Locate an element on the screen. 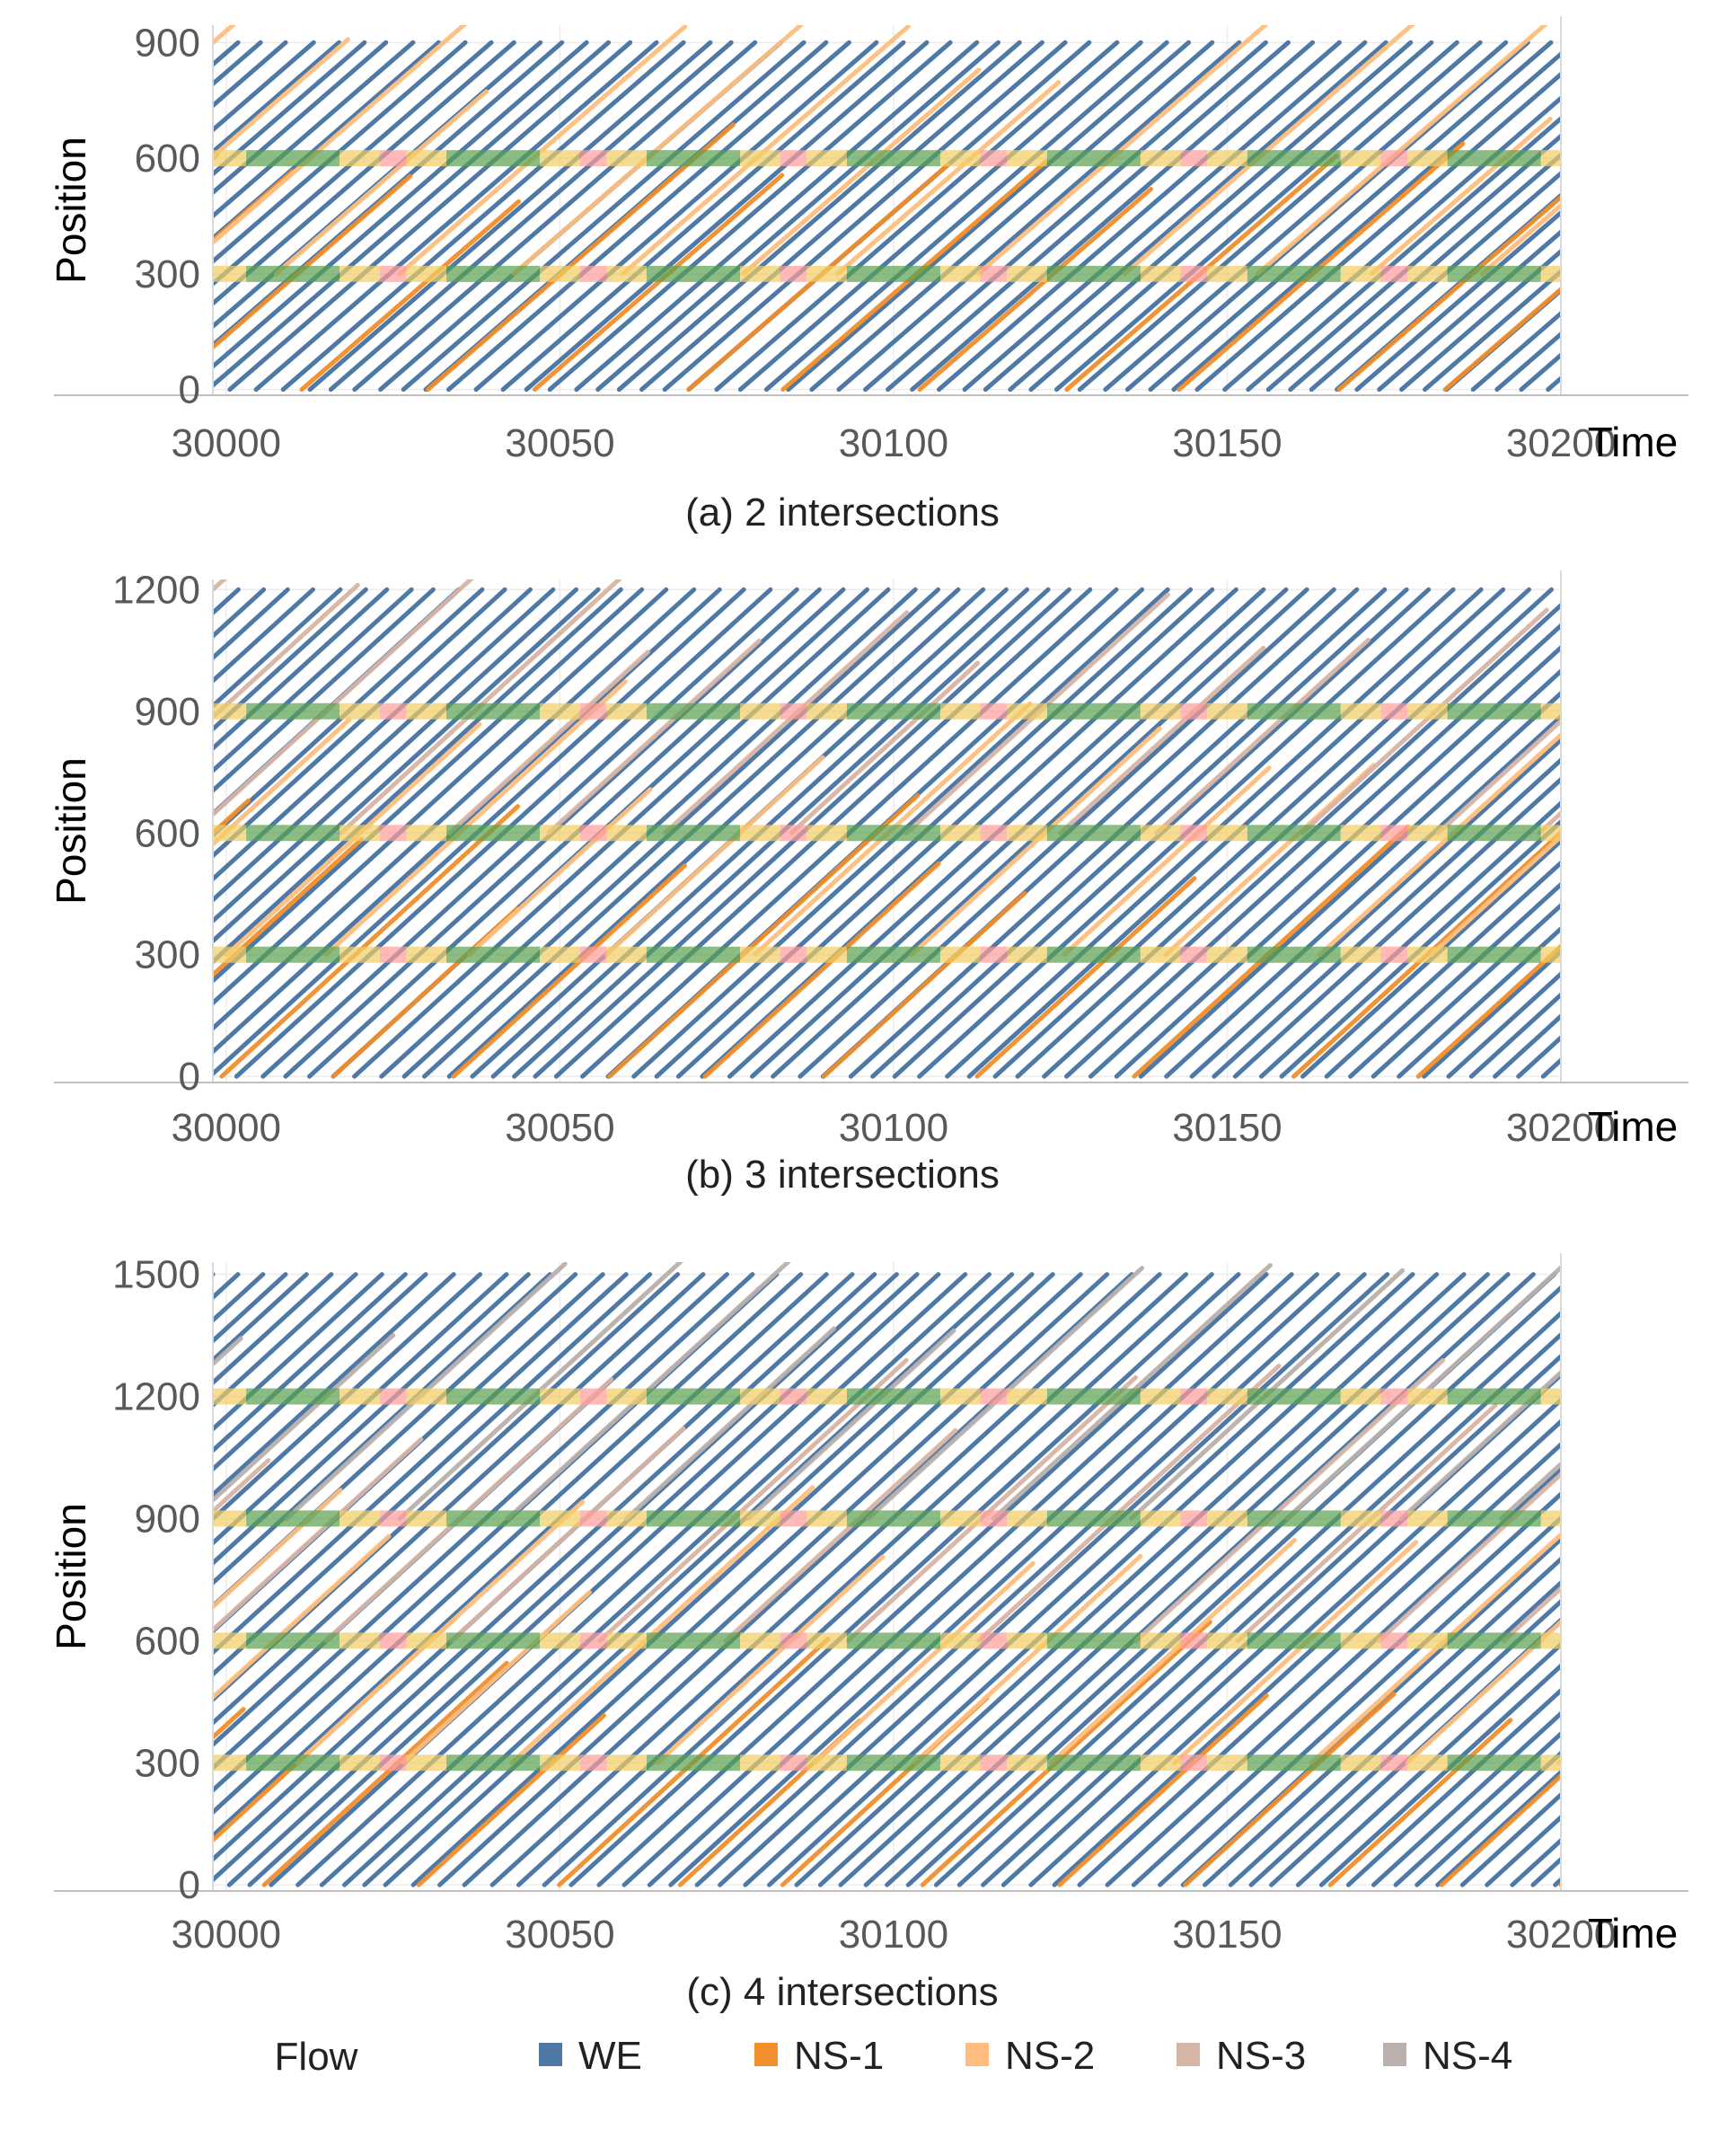  x-tick-label: 30150 is located at coordinates (1227, 1128).